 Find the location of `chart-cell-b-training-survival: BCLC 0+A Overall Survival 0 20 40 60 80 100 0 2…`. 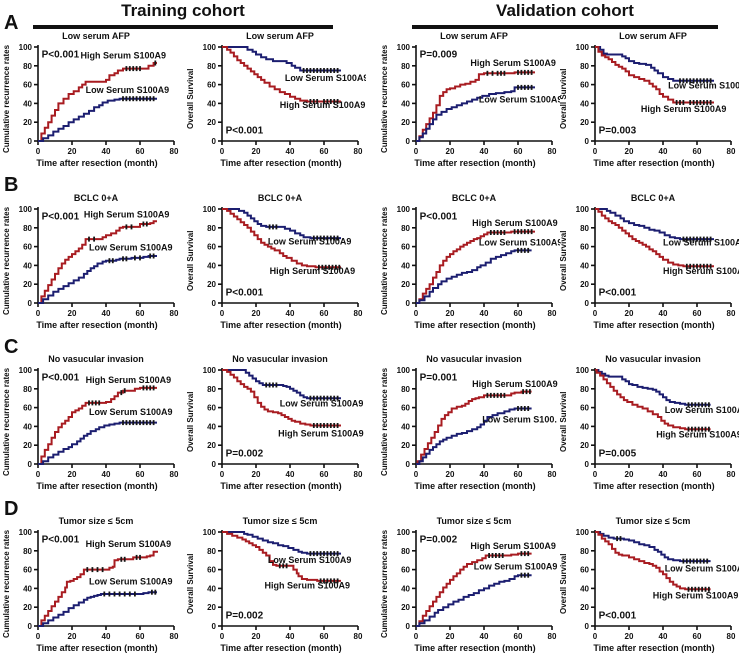

chart-cell-b-training-survival: BCLC 0+A Overall Survival 0 20 40 60 80 100 0 2… is located at coordinates (276, 263).